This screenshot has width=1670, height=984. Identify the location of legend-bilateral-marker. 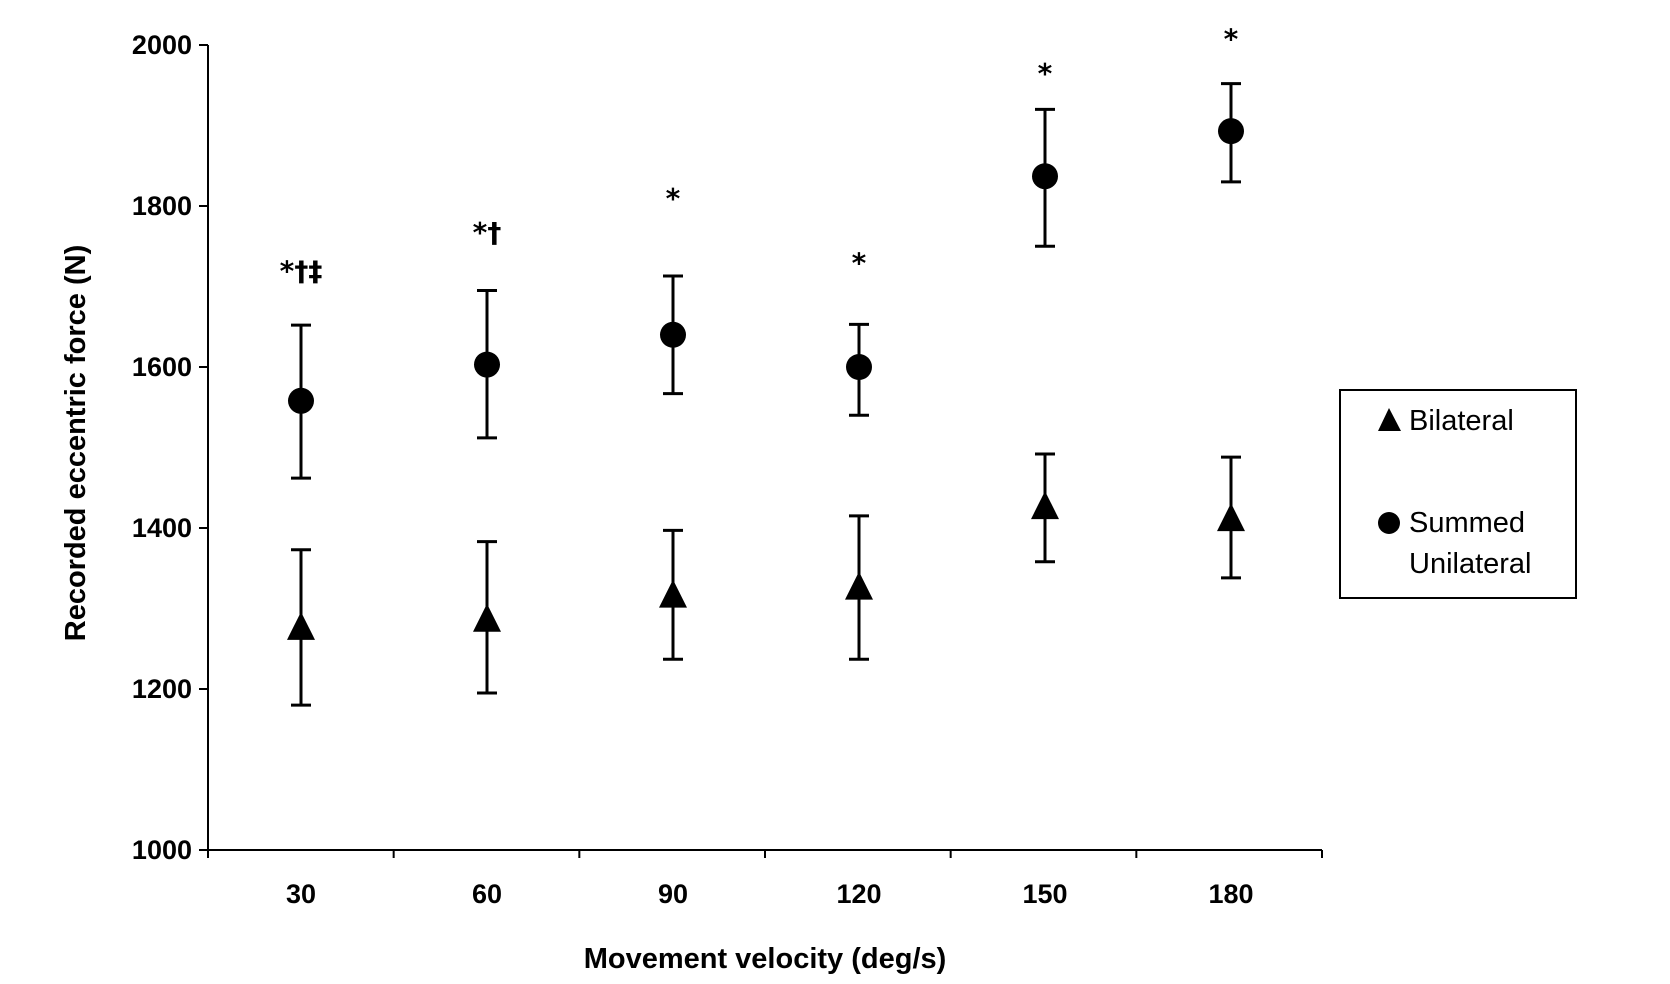
(1389, 419).